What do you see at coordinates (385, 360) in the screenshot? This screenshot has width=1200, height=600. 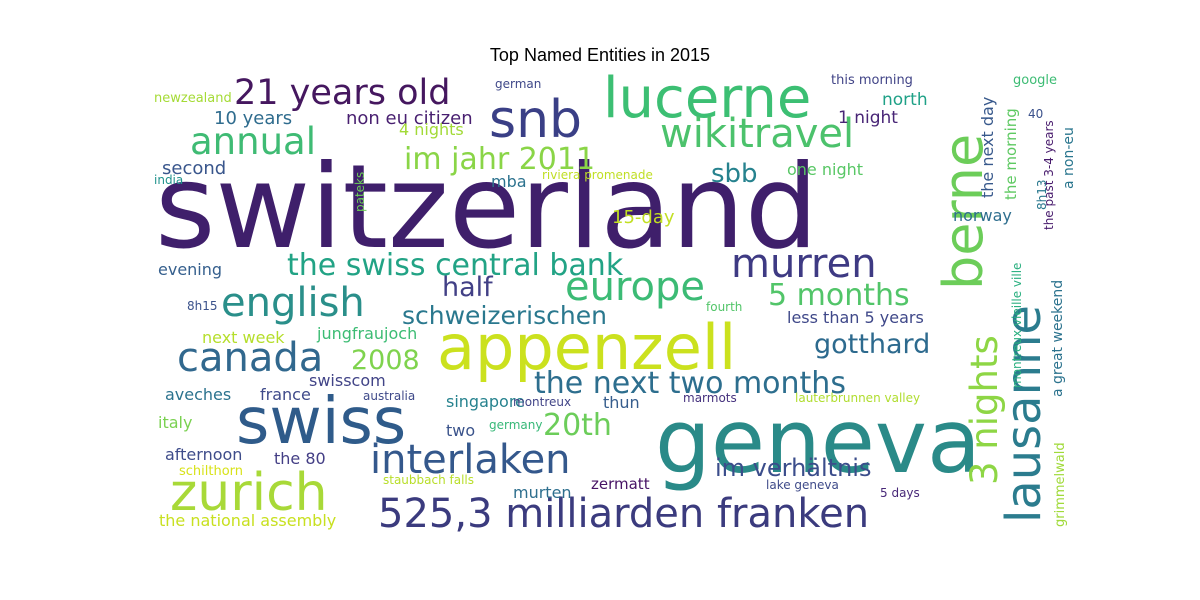 I see `word-2008: 2008` at bounding box center [385, 360].